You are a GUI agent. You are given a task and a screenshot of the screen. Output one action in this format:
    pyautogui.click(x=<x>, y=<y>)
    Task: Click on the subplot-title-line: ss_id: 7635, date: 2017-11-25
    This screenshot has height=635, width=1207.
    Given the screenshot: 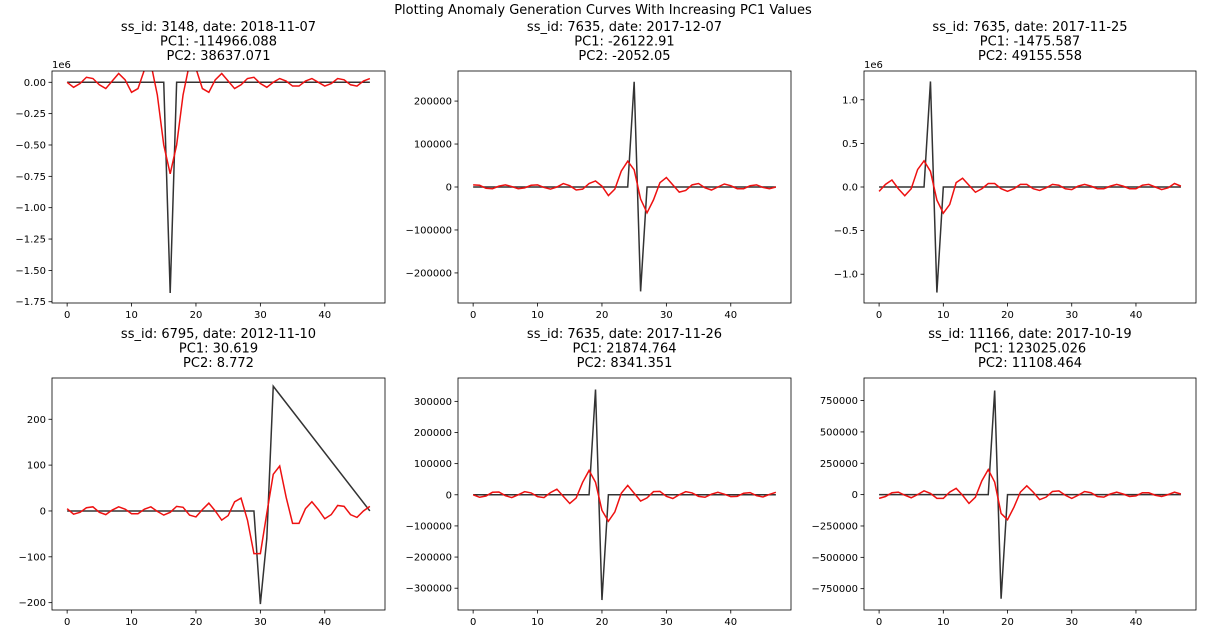 What is the action you would take?
    pyautogui.click(x=1029, y=27)
    